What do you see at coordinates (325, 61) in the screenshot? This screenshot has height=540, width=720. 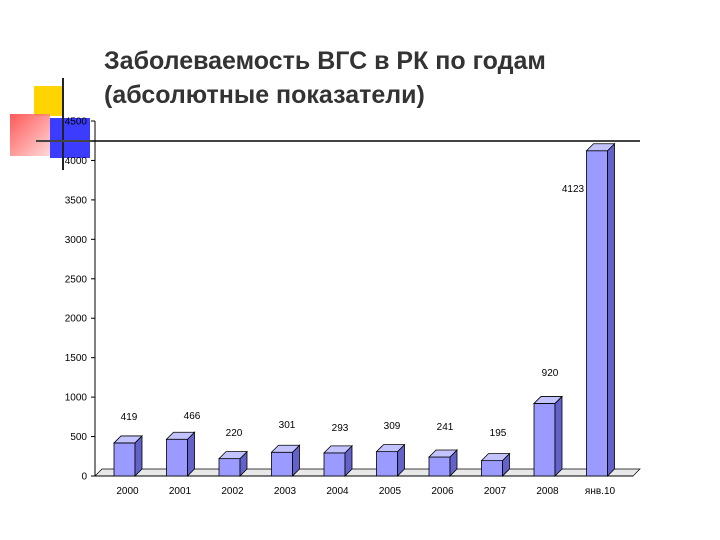 I see `title-line-1: Заболеваемость ВГС в РК по годам` at bounding box center [325, 61].